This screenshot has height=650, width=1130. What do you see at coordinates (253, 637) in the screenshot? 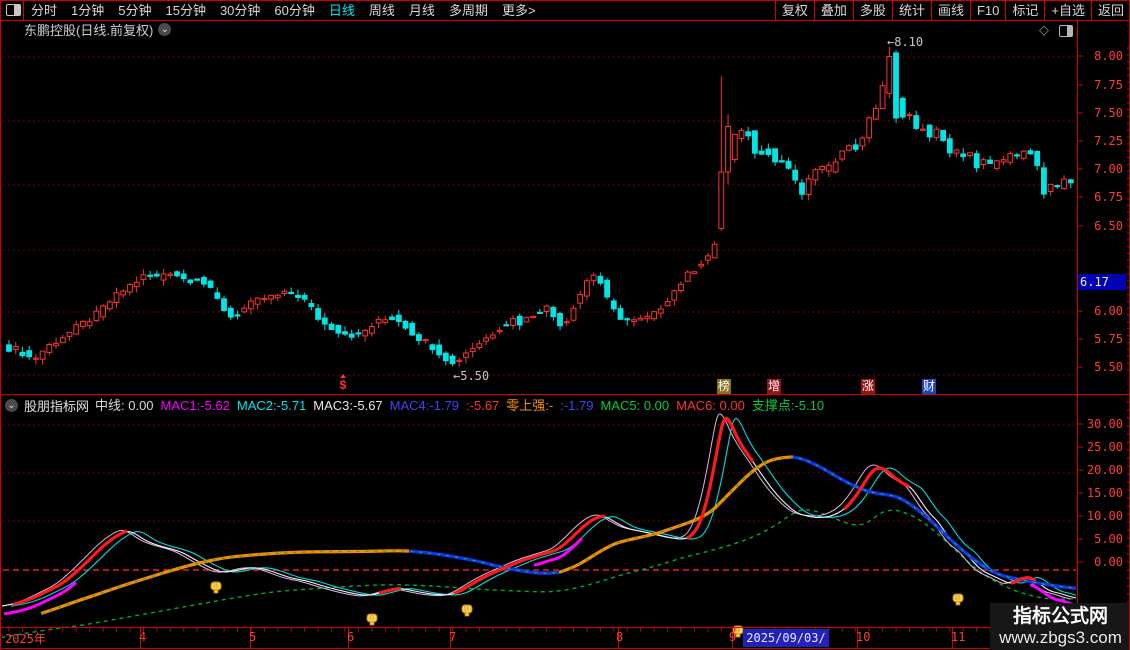
I see `month-label: 5` at bounding box center [253, 637].